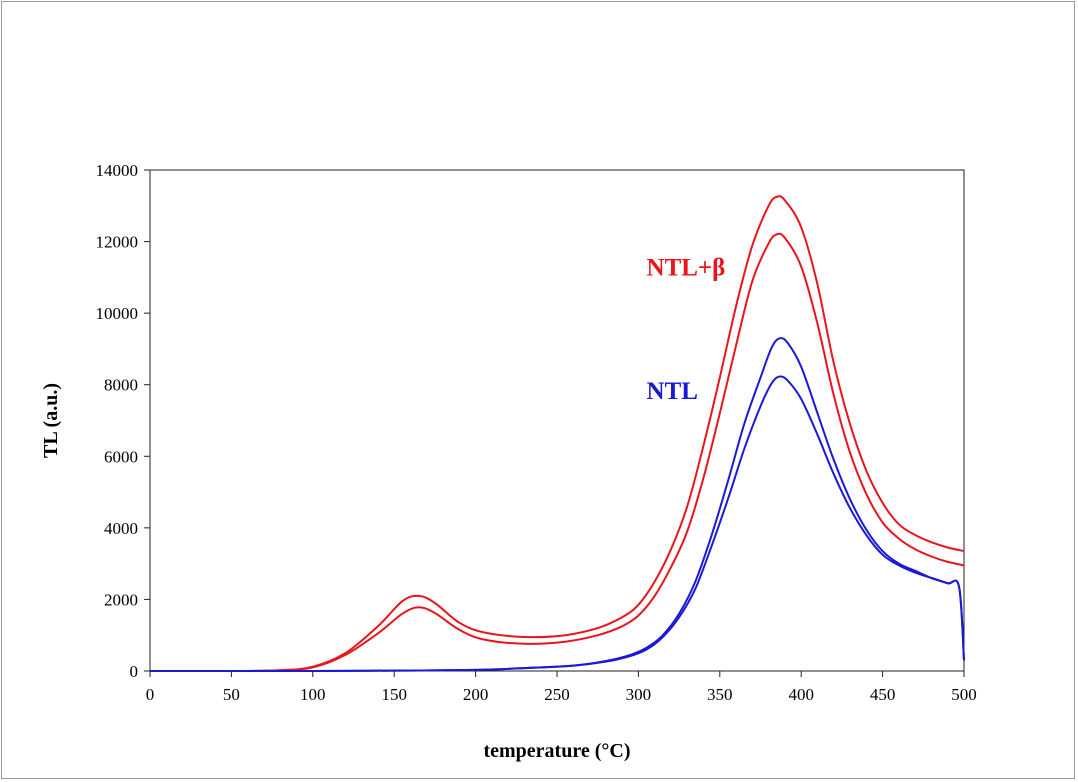 This screenshot has height=782, width=1078. I want to click on y-tick-label: 2000, so click(121, 599).